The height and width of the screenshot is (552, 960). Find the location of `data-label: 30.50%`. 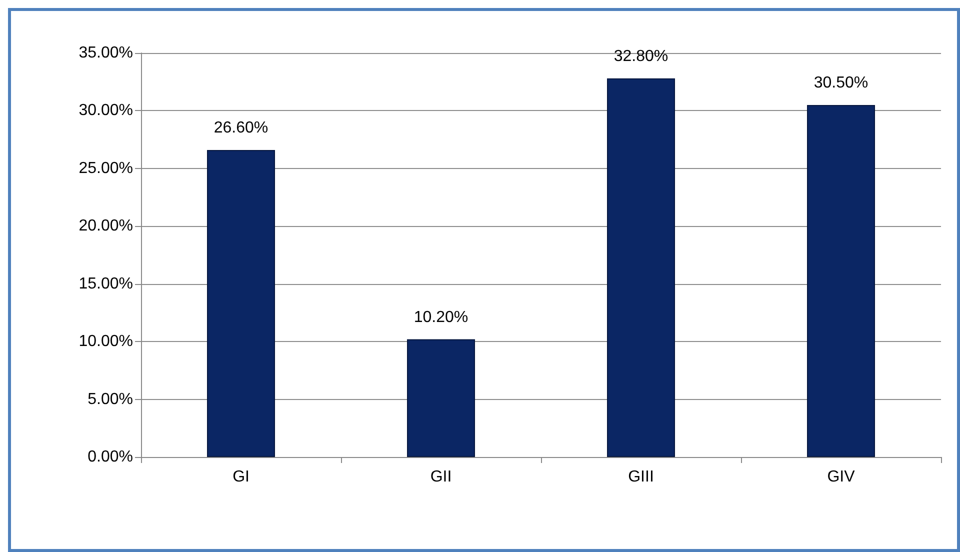

data-label: 30.50% is located at coordinates (841, 83).